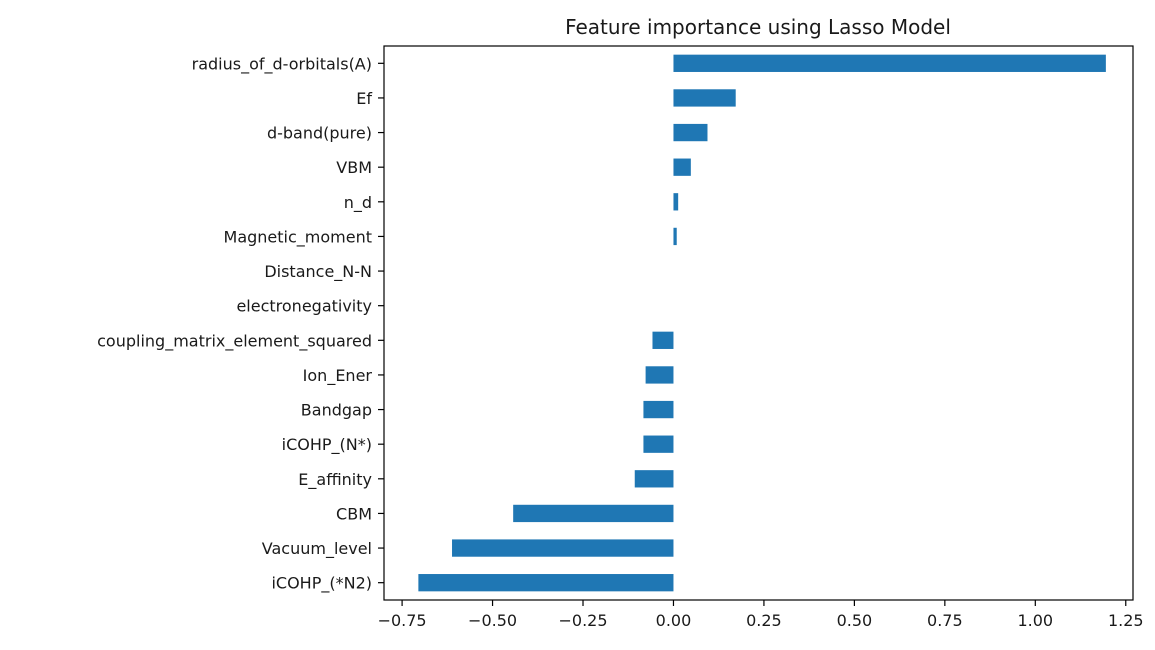 The width and height of the screenshot is (1155, 650). Describe the element at coordinates (335, 480) in the screenshot. I see `y-tick-label: E_affinity` at that location.